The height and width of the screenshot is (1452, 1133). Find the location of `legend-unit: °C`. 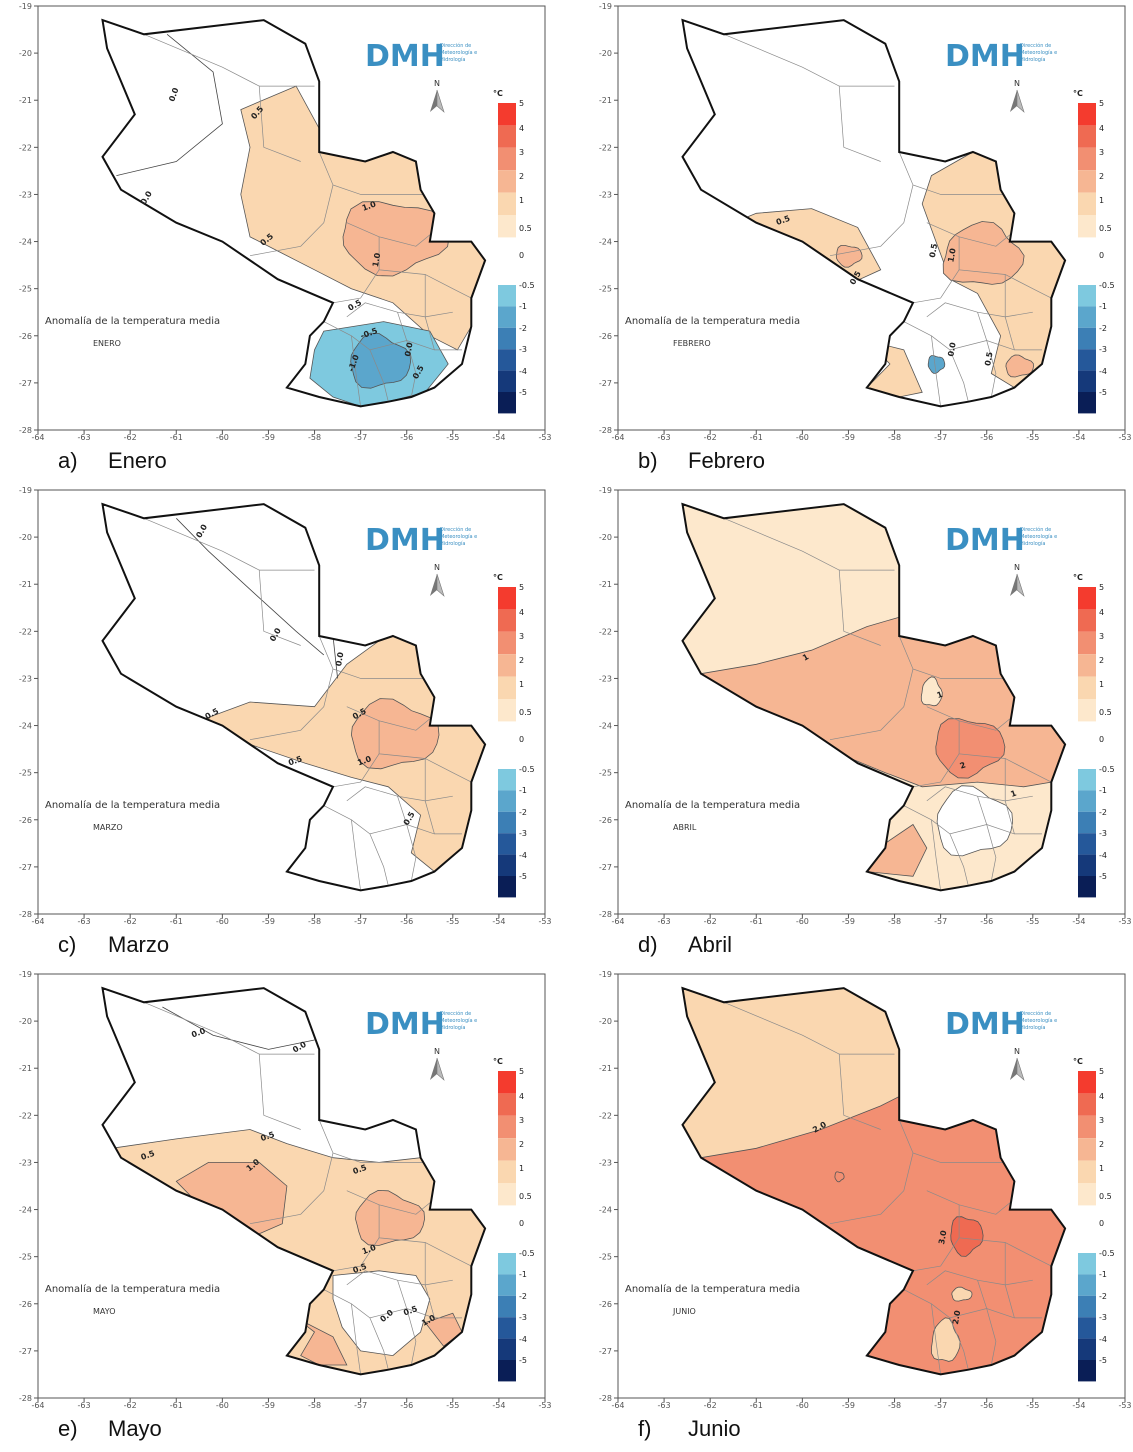

legend-unit: °C is located at coordinates (498, 577).